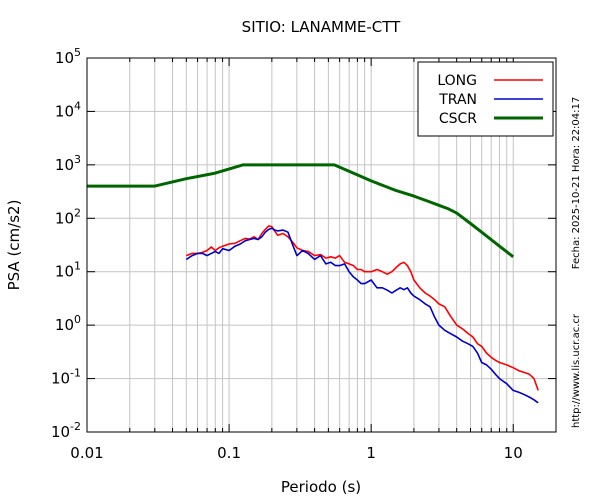 Image resolution: width=600 pixels, height=500 pixels. Describe the element at coordinates (296, 453) in the screenshot. I see `x-tick-labels: 0.01 0.1 1 10` at that location.